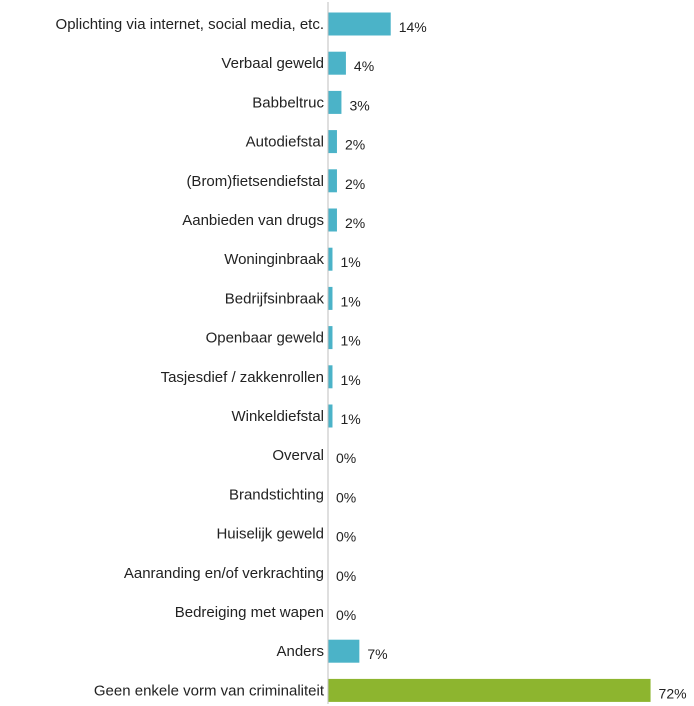 Image resolution: width=694 pixels, height=706 pixels. I want to click on category-label: Winkeldiefstal, so click(277, 416).